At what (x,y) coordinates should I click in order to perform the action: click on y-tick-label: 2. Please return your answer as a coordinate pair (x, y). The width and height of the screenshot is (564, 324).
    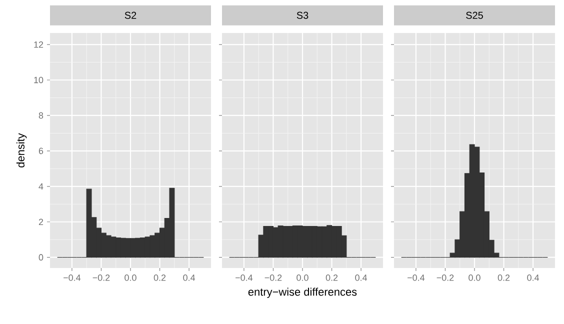
    Looking at the image, I should click on (41, 222).